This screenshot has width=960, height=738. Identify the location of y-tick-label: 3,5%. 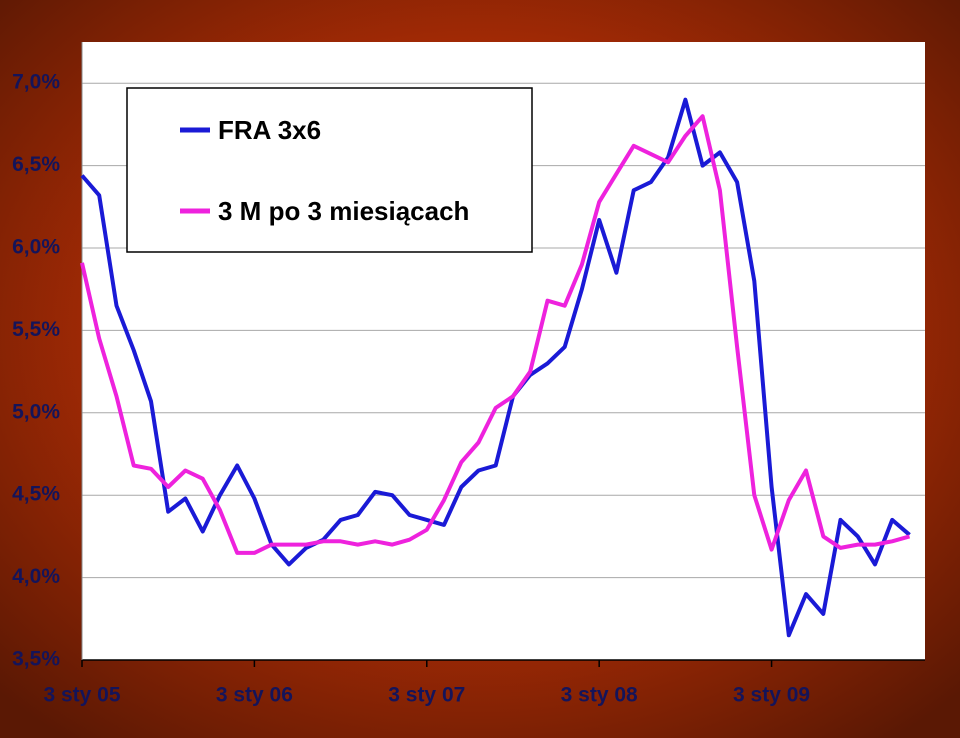
(36, 659).